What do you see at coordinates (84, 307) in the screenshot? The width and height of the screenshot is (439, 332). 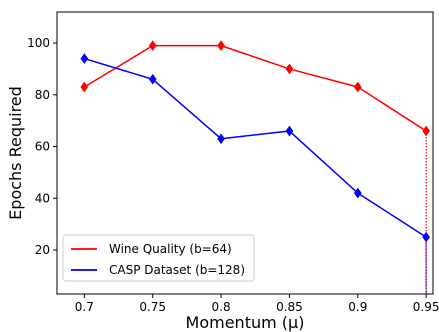 I see `x-tick-label: 0.7` at bounding box center [84, 307].